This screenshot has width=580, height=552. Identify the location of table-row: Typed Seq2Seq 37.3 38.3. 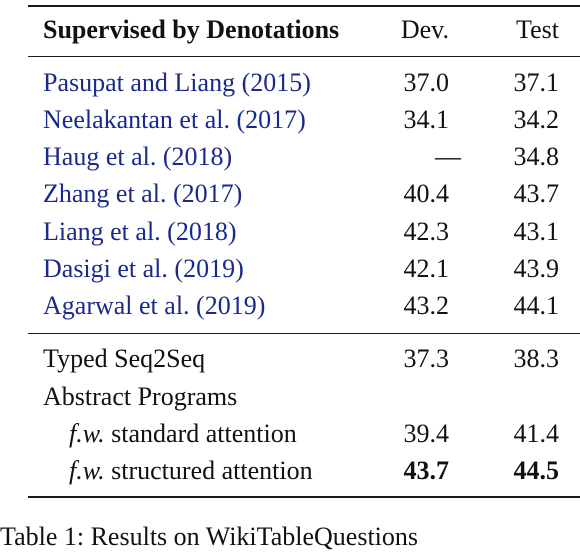
(290, 359).